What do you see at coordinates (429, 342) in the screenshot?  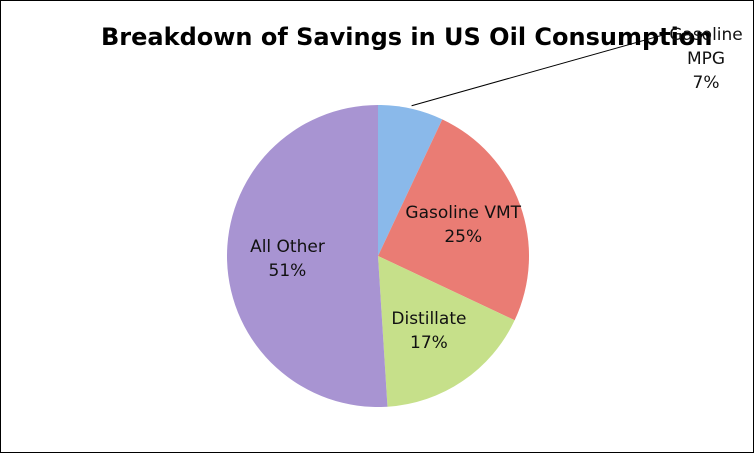 I see `slice-value: 17%` at bounding box center [429, 342].